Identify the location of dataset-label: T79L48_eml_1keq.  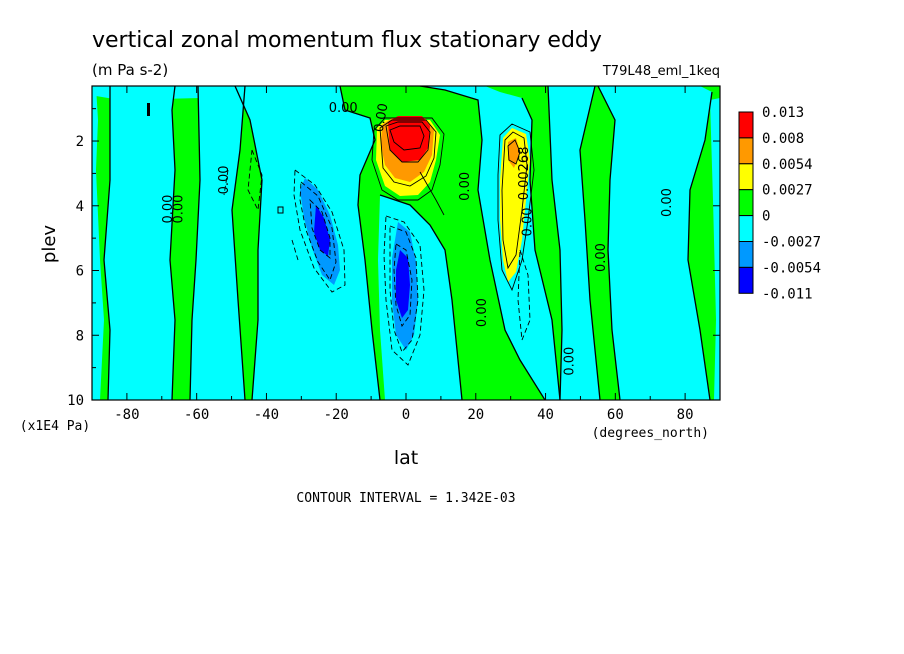
(661, 71).